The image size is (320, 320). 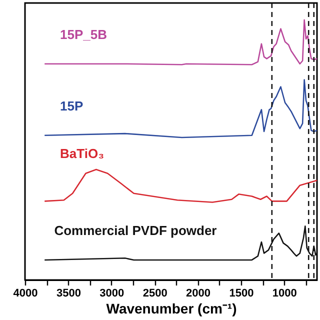 I want to click on x-tick-label: 3000, so click(x=112, y=294).